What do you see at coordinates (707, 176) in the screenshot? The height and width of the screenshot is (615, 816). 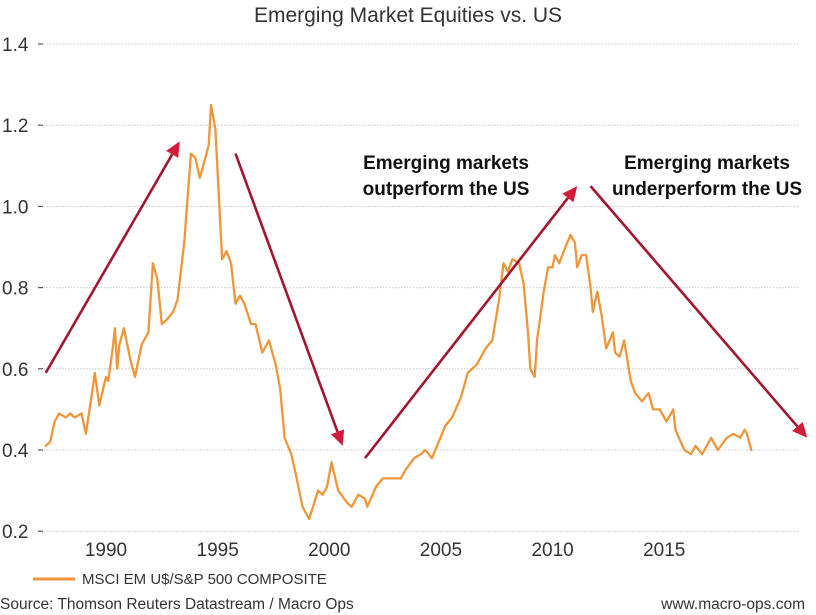 I see `annotation-underperform: Emerging markets underperform the US` at bounding box center [707, 176].